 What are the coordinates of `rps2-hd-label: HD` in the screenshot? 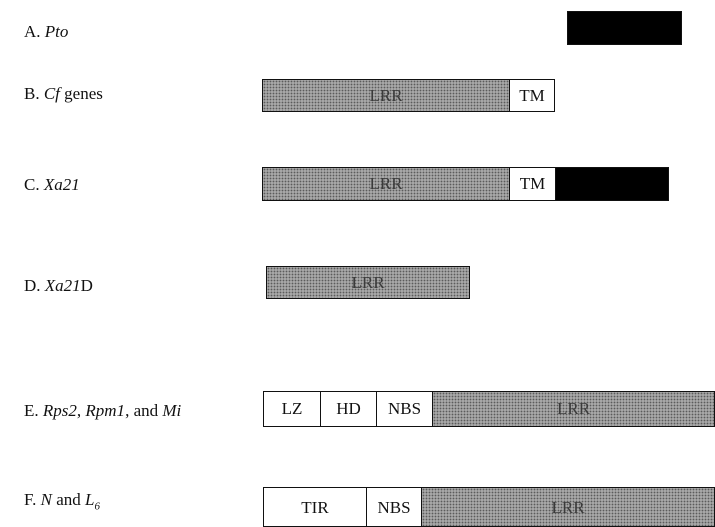 It's located at (348, 408).